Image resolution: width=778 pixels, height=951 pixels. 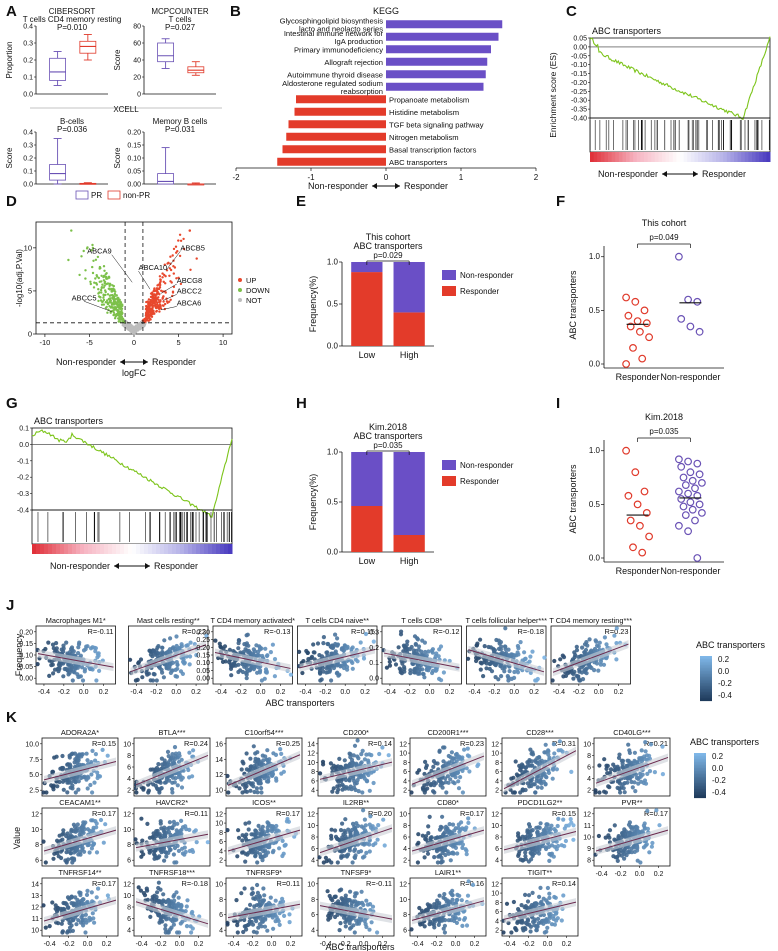 What do you see at coordinates (134, 342) in the screenshot?
I see `x-tick-label: 0` at bounding box center [134, 342].